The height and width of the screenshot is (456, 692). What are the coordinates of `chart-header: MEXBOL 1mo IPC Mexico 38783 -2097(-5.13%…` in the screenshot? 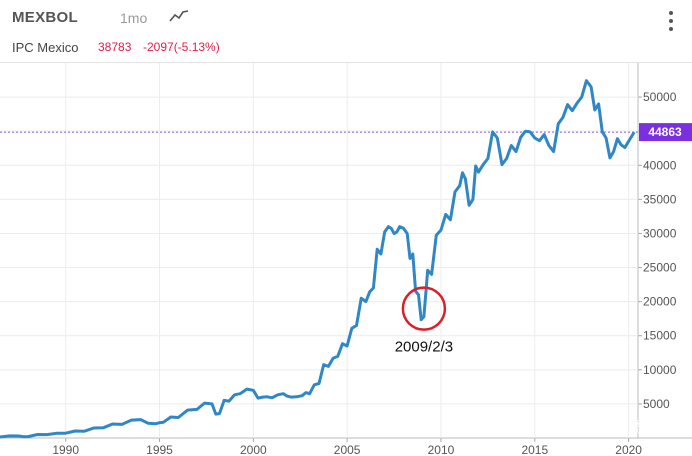 It's located at (346, 31).